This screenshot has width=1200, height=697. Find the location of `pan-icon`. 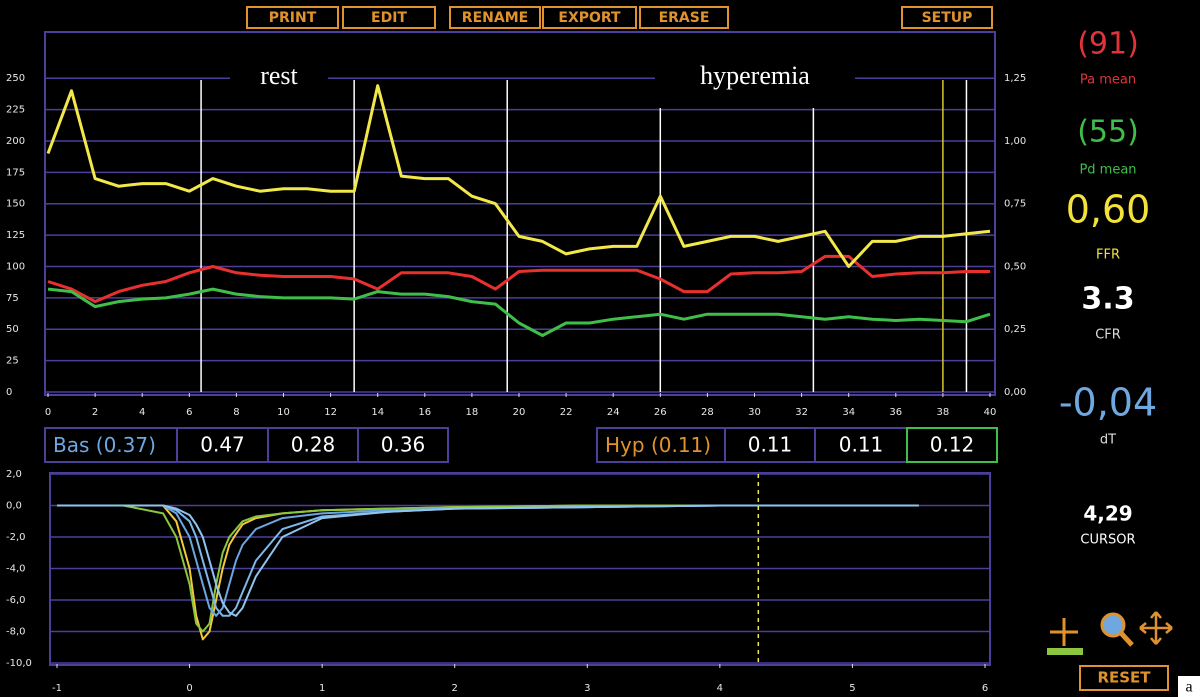

pan-icon is located at coordinates (1156, 628).